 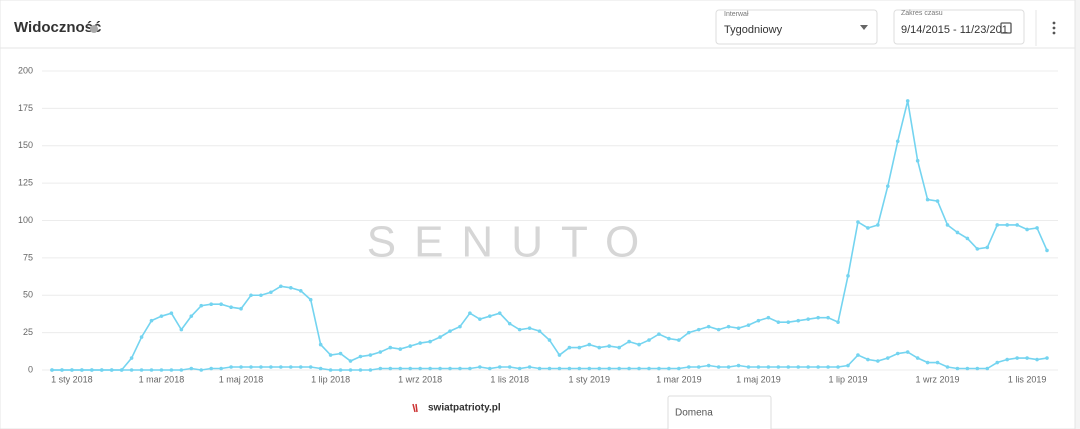 What do you see at coordinates (162, 379) in the screenshot?
I see `x-tick-label: 1 mar 2018` at bounding box center [162, 379].